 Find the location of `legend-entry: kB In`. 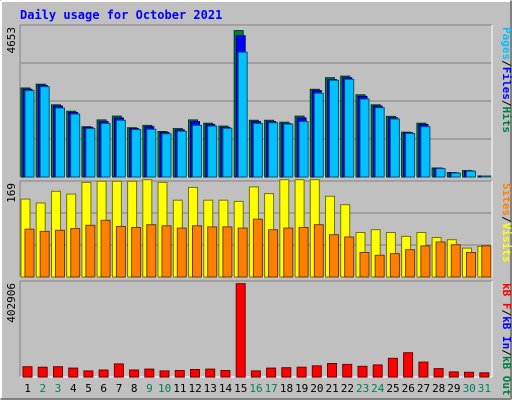

legend-entry: kB In is located at coordinates (506, 332).